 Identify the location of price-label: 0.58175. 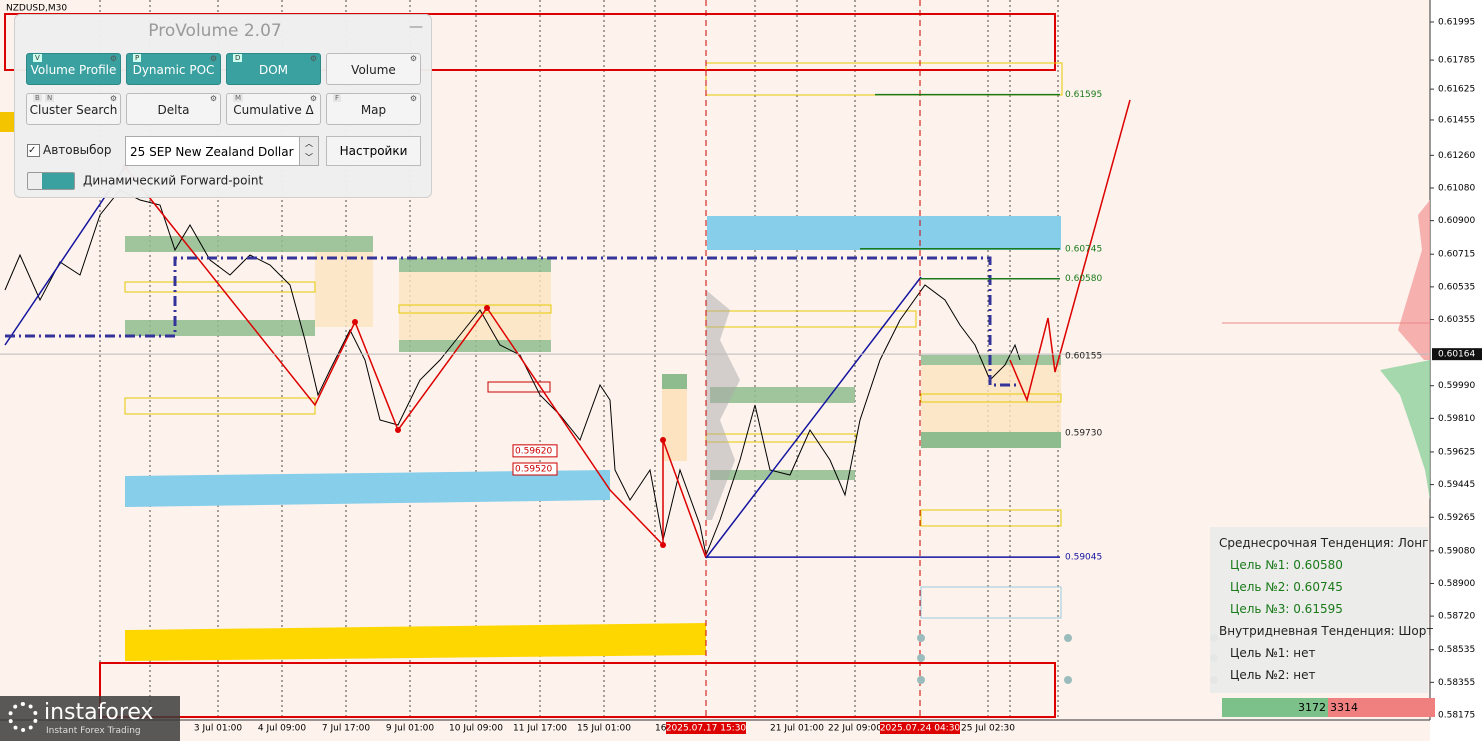
(1456, 716).